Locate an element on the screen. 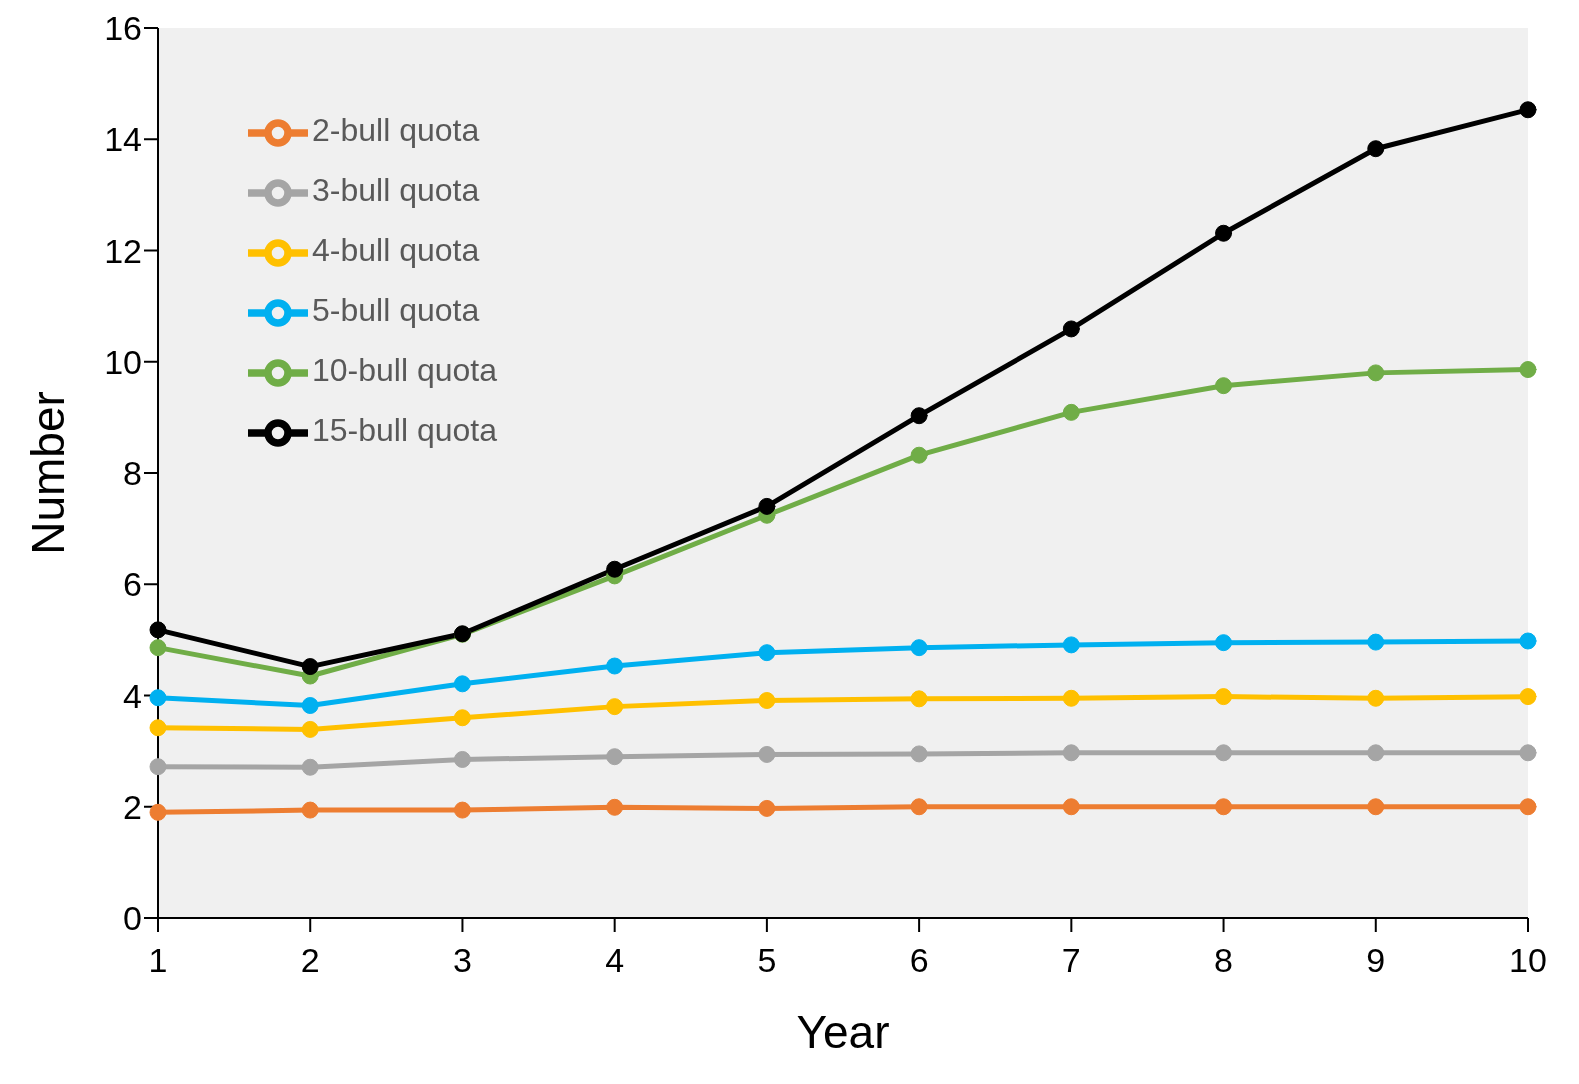 The height and width of the screenshot is (1084, 1579). y-tick-label: 6 is located at coordinates (132, 584).